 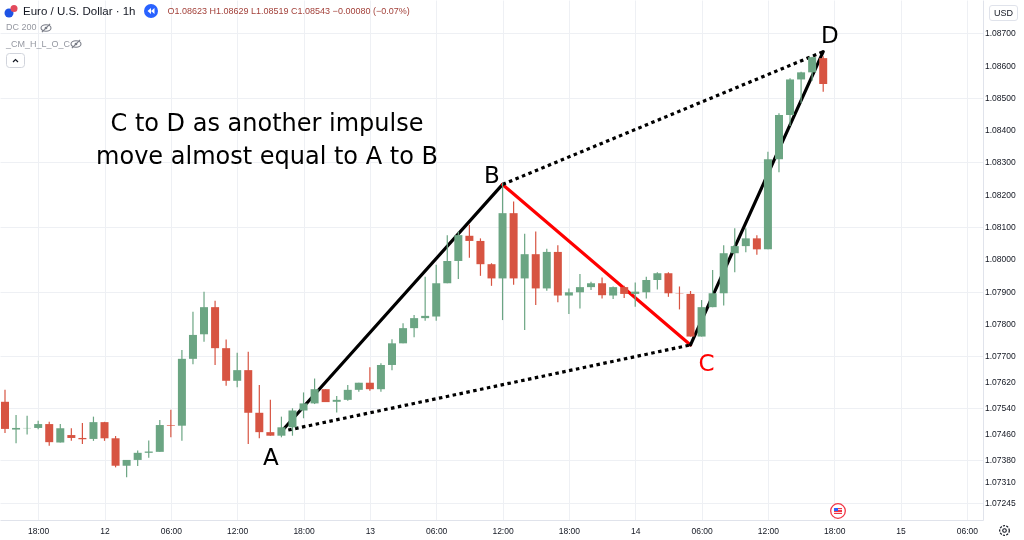 I want to click on y-tick-label: 1.07620, so click(x=1000, y=382).